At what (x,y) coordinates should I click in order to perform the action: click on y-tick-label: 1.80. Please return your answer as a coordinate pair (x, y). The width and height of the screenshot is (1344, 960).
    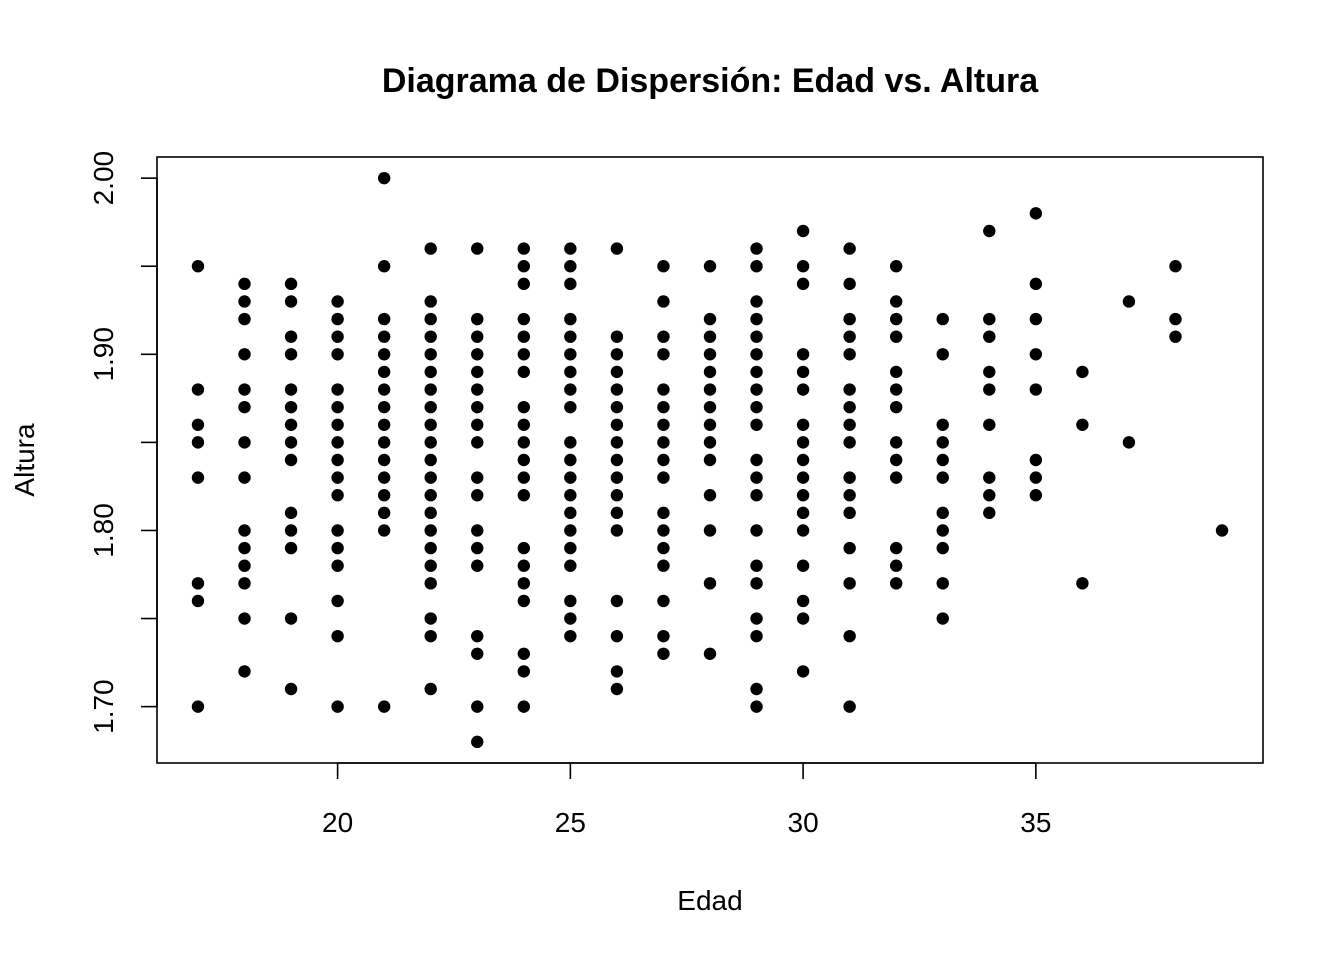
    Looking at the image, I should click on (103, 530).